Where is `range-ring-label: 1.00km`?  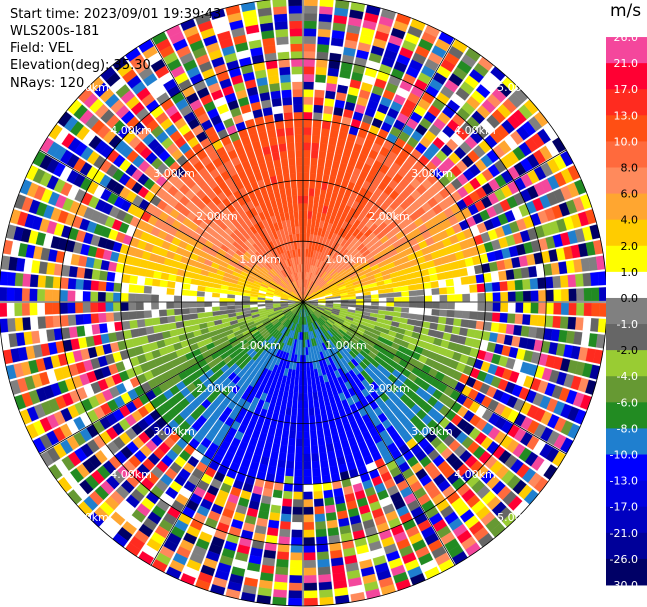
range-ring-label: 1.00km is located at coordinates (346, 259).